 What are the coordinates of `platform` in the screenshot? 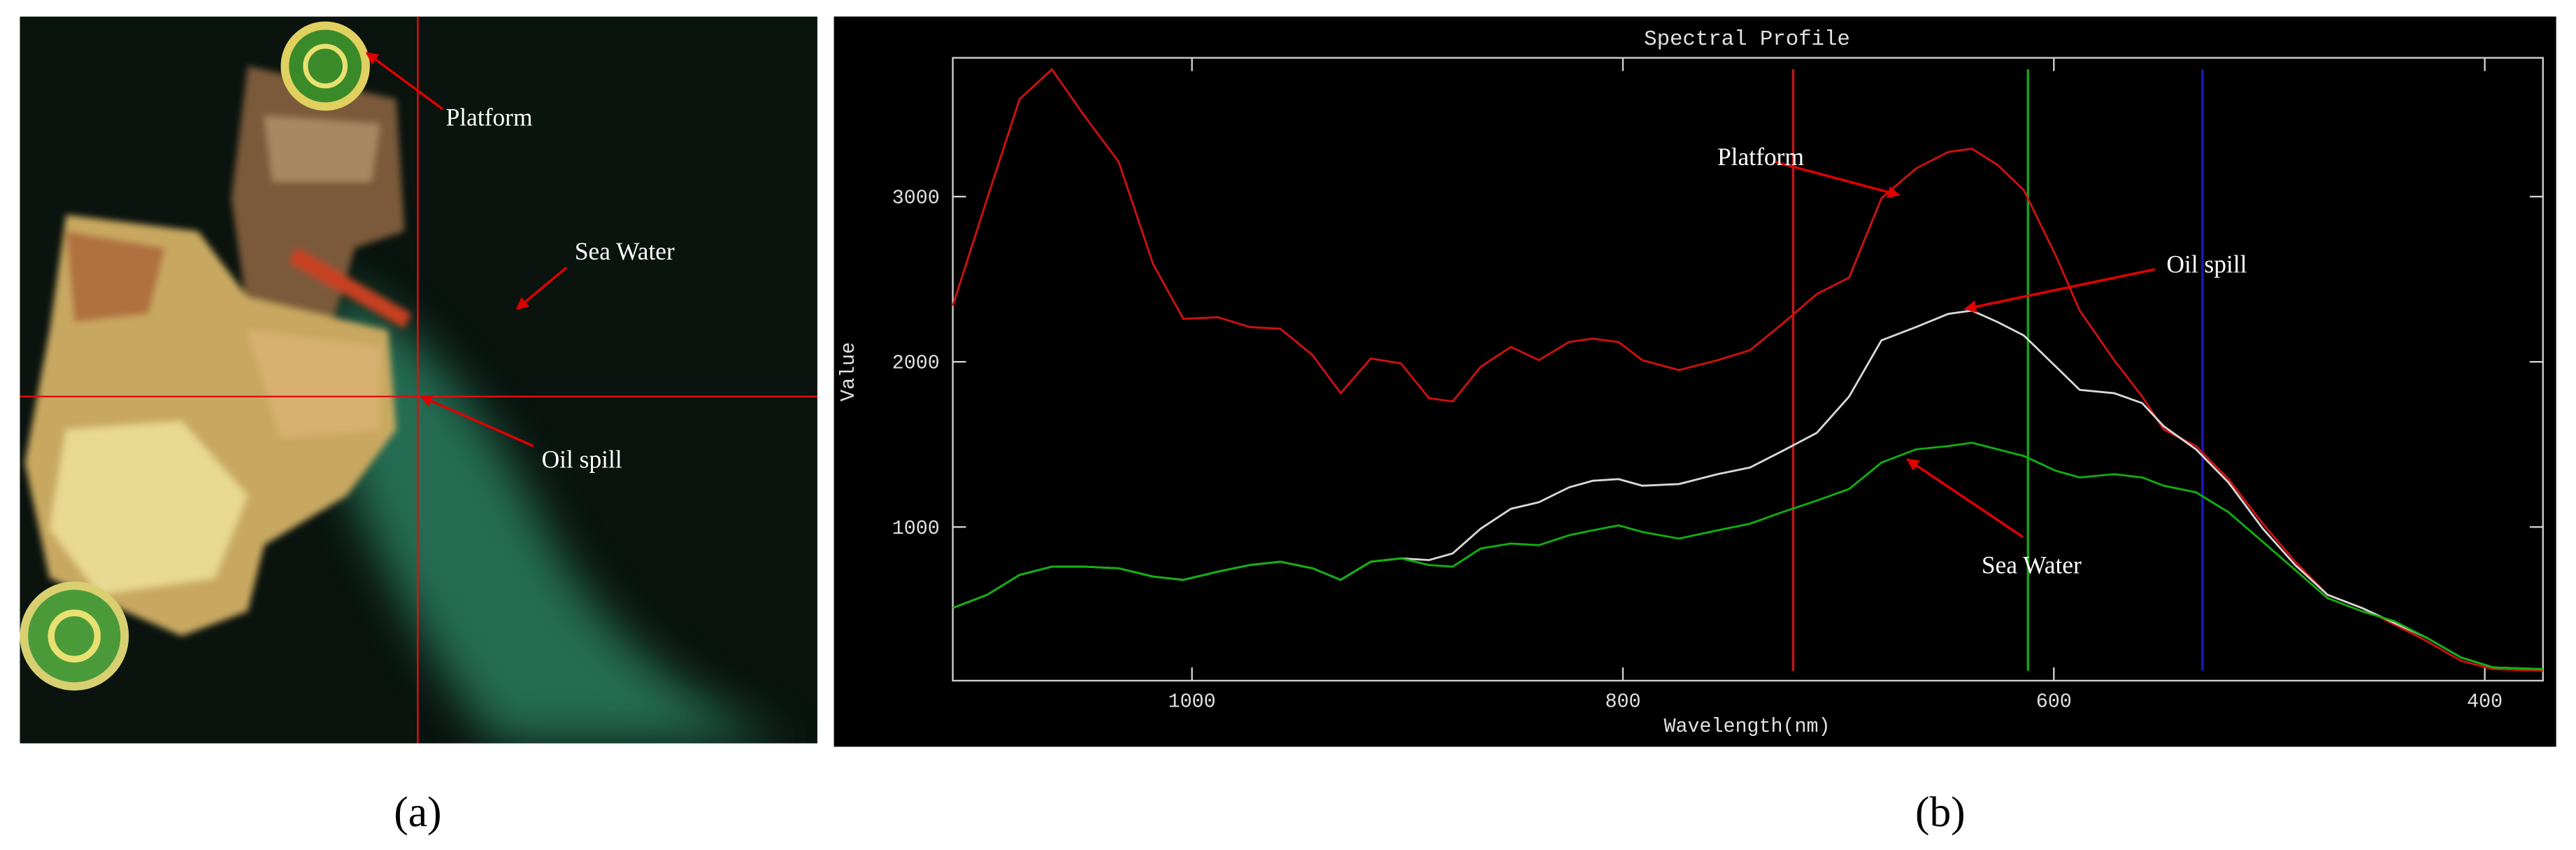 It's located at (218, 351).